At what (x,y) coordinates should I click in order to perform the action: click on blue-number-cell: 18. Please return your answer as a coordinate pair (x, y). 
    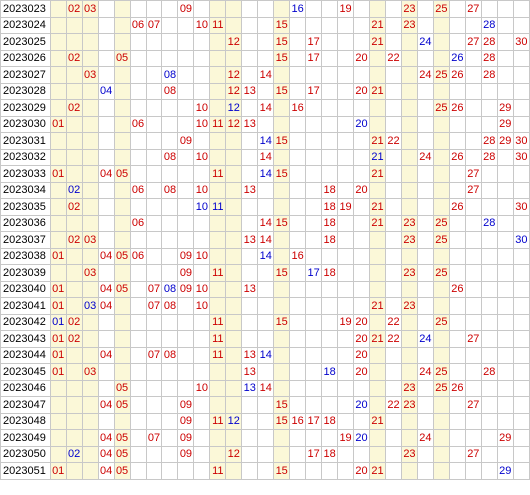
    Looking at the image, I should click on (330, 372).